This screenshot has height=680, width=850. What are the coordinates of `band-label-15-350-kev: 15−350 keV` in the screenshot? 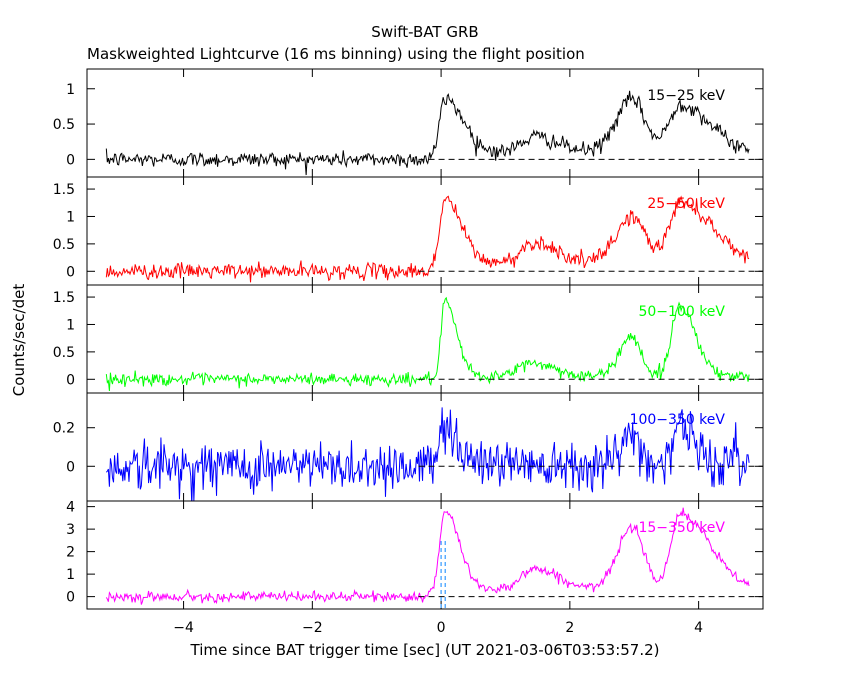 It's located at (681, 528).